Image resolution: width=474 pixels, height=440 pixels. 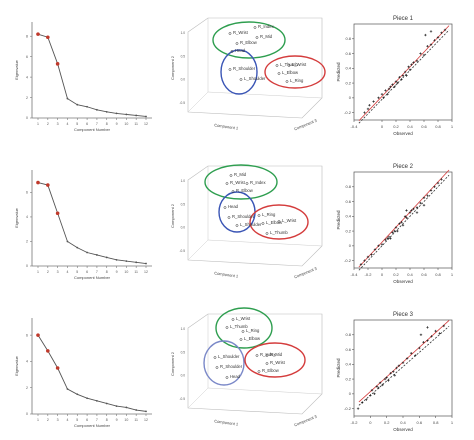 What do you see at coordinates (27, 36) in the screenshot?
I see `scree-y-tick-label: 8` at bounding box center [27, 36].